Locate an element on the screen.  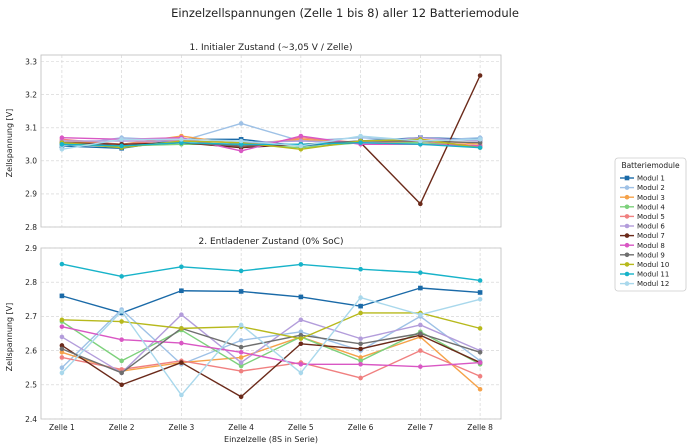
panel2-ytick-label: 2.9 is located at coordinates (31, 248).